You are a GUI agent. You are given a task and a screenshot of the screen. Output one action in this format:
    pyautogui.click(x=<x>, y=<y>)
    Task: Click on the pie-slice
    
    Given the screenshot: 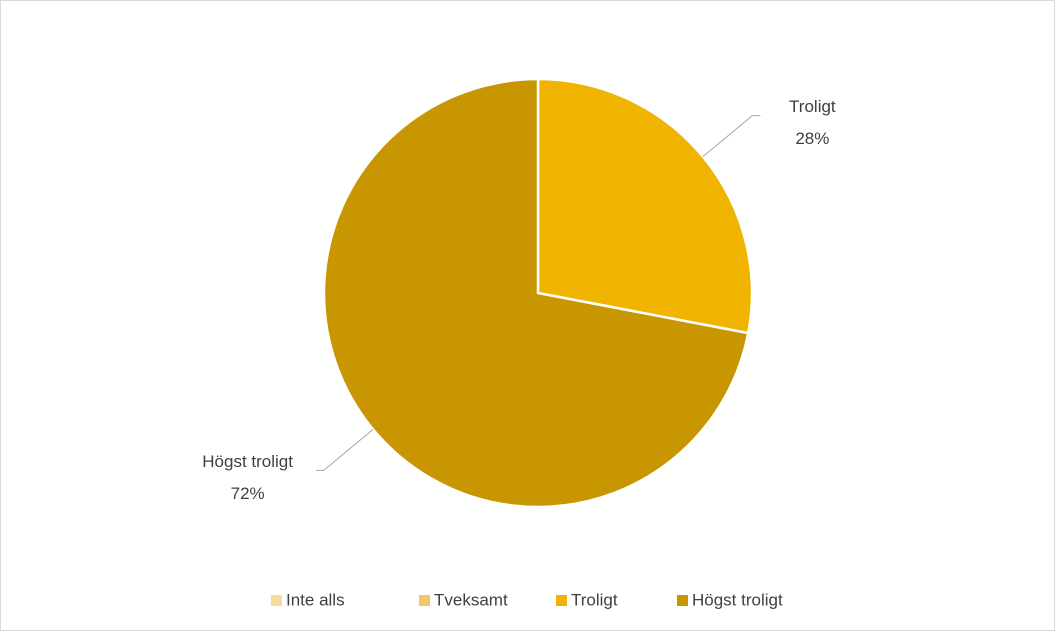 What is the action you would take?
    pyautogui.click(x=645, y=206)
    